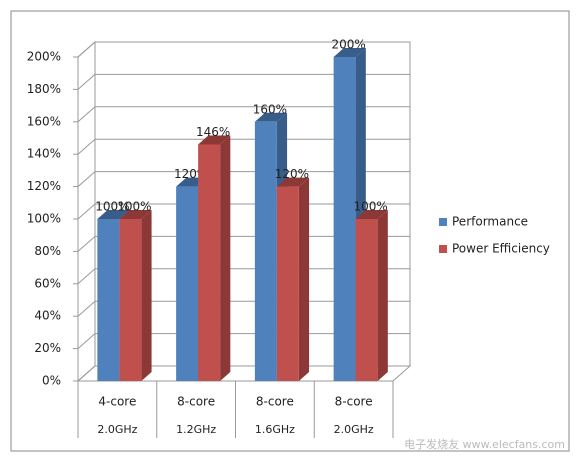 Image resolution: width=582 pixels, height=473 pixels. Describe the element at coordinates (44, 89) in the screenshot. I see `y-tick-label: 180%` at that location.